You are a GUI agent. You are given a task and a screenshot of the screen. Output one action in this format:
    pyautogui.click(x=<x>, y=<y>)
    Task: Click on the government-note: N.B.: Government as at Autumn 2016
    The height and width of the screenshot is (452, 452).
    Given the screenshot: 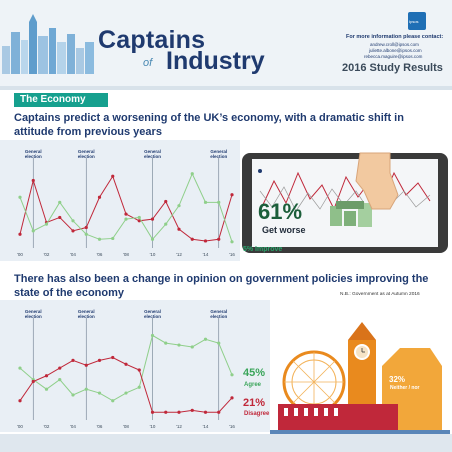 What is the action you would take?
    pyautogui.click(x=380, y=294)
    